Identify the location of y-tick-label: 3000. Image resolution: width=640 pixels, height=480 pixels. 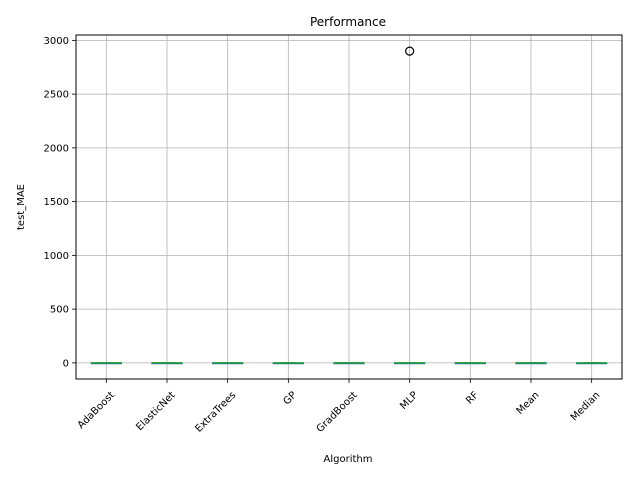
(56, 41).